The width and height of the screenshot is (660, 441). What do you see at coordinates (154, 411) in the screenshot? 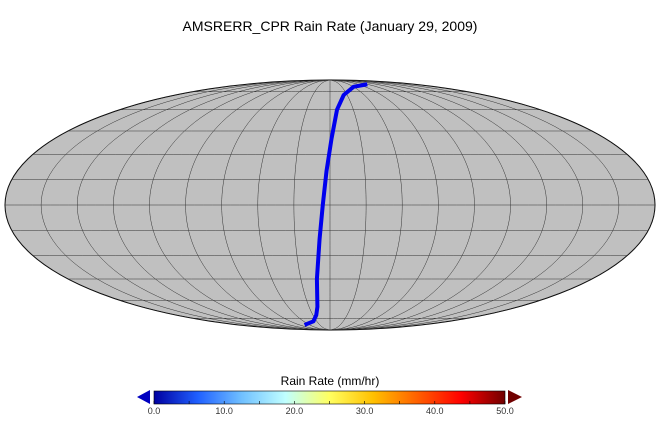
I see `colorbar-tick-label: 0.0` at bounding box center [154, 411].